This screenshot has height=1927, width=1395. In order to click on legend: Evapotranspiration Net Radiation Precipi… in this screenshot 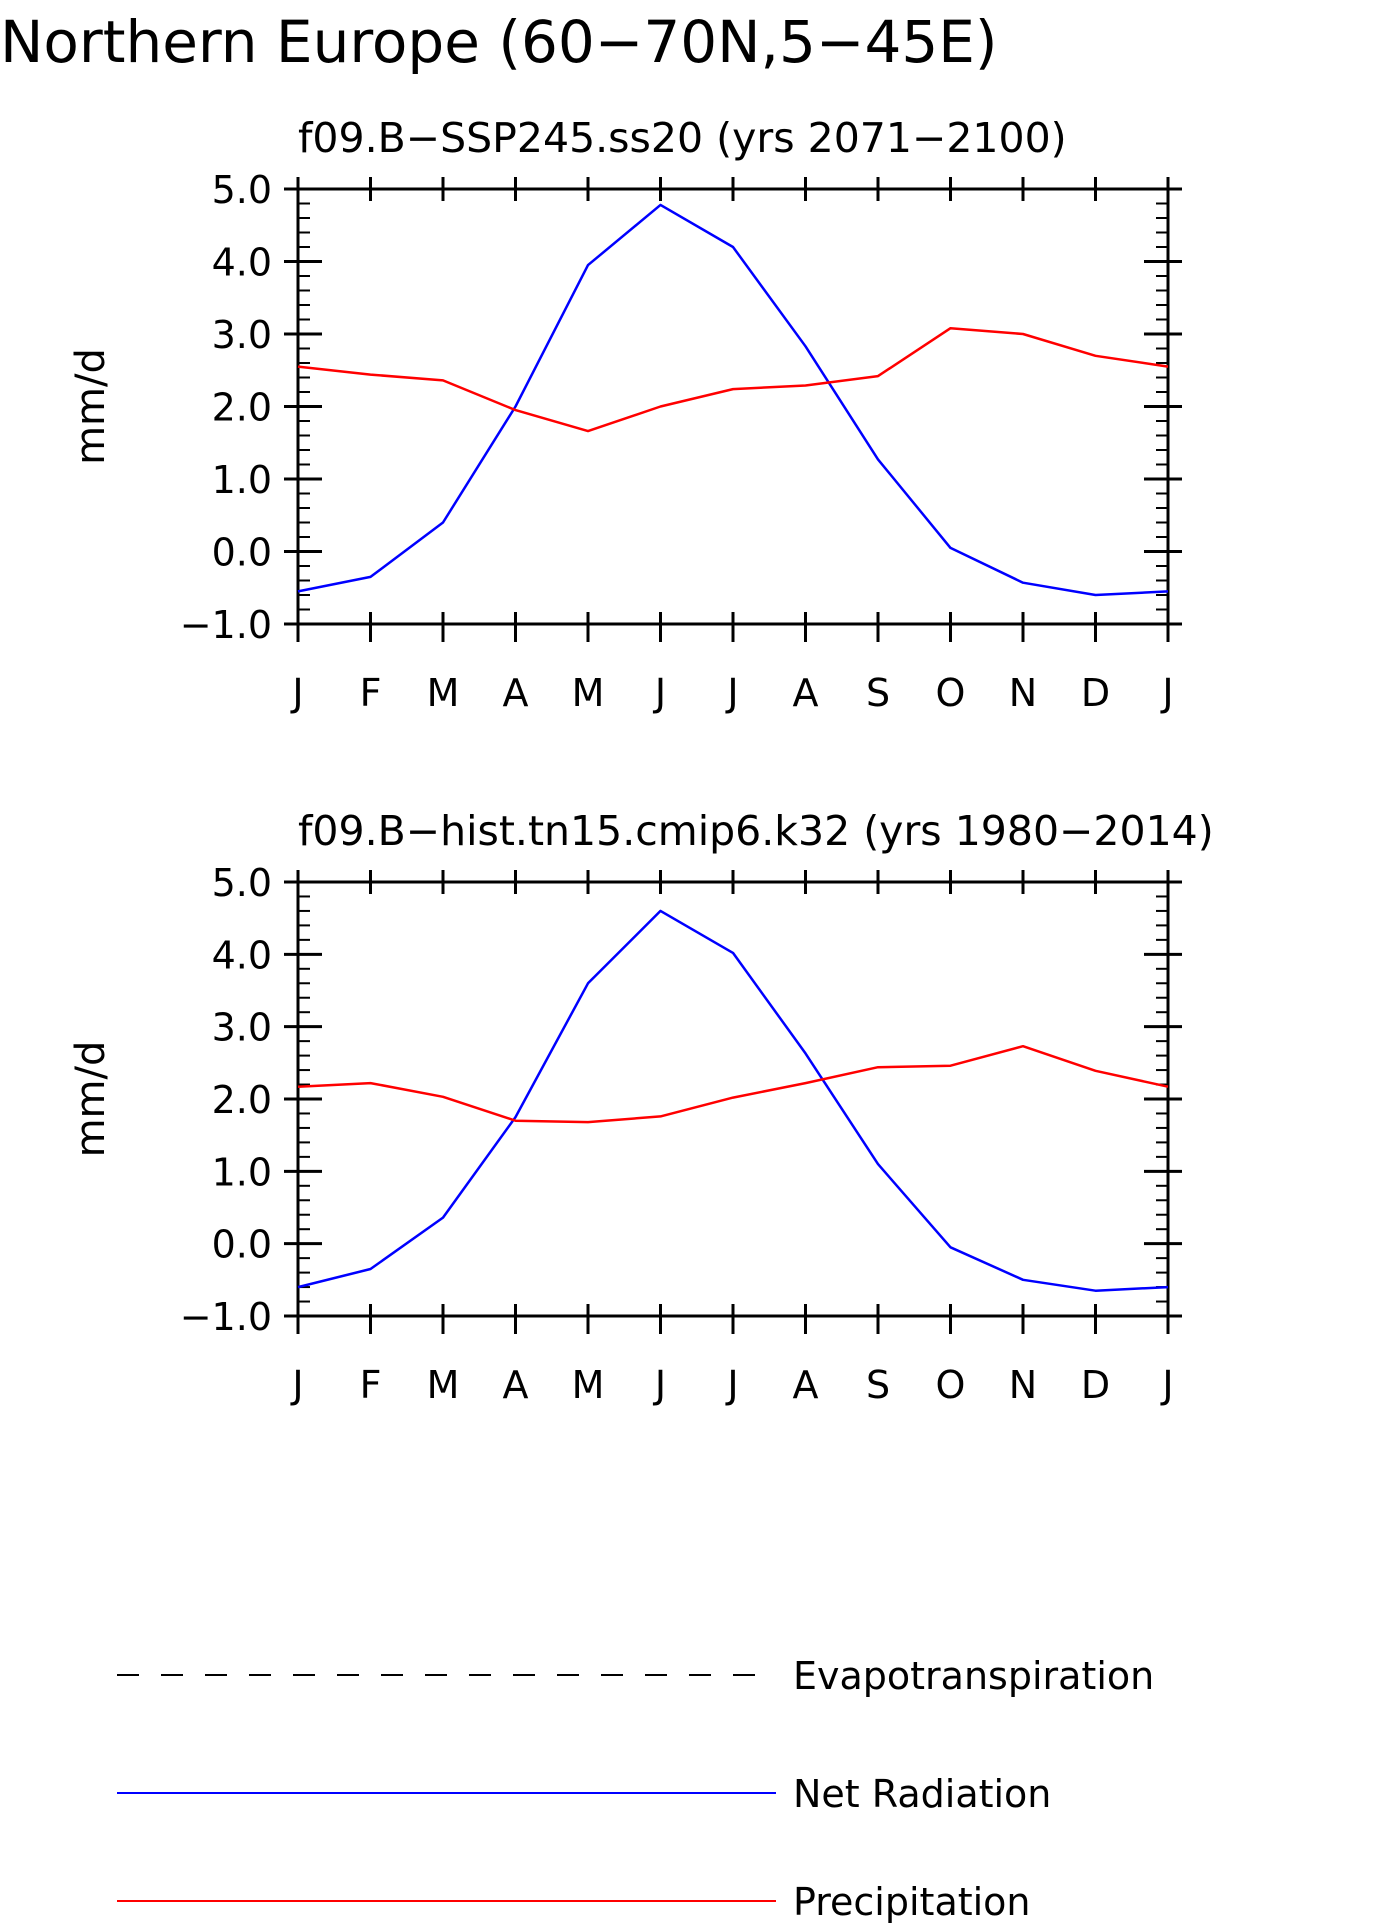, I will do `click(635, 1789)`.